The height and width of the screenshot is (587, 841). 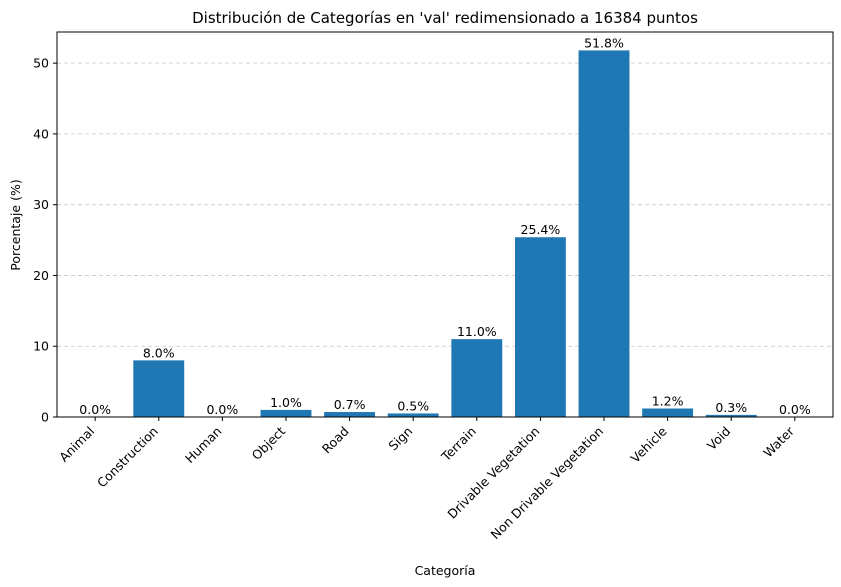 I want to click on data-label-3: 1.0%, so click(x=286, y=402).